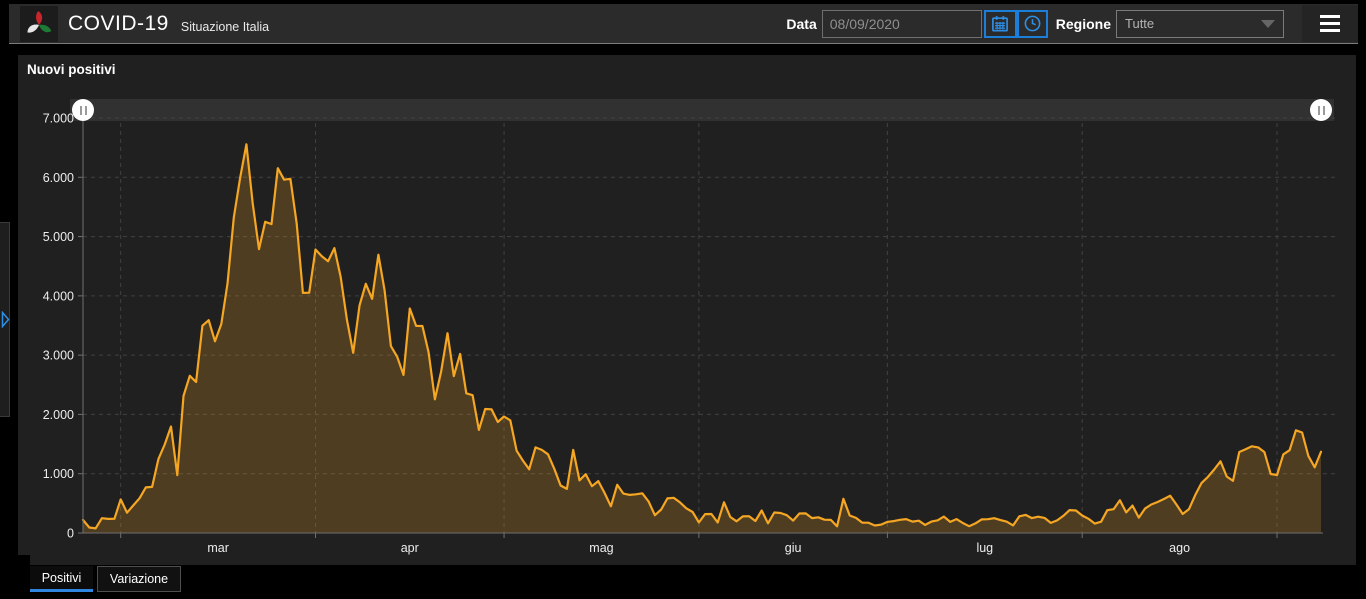 The height and width of the screenshot is (599, 1366). What do you see at coordinates (702, 110) in the screenshot?
I see `time-range-slider-track` at bounding box center [702, 110].